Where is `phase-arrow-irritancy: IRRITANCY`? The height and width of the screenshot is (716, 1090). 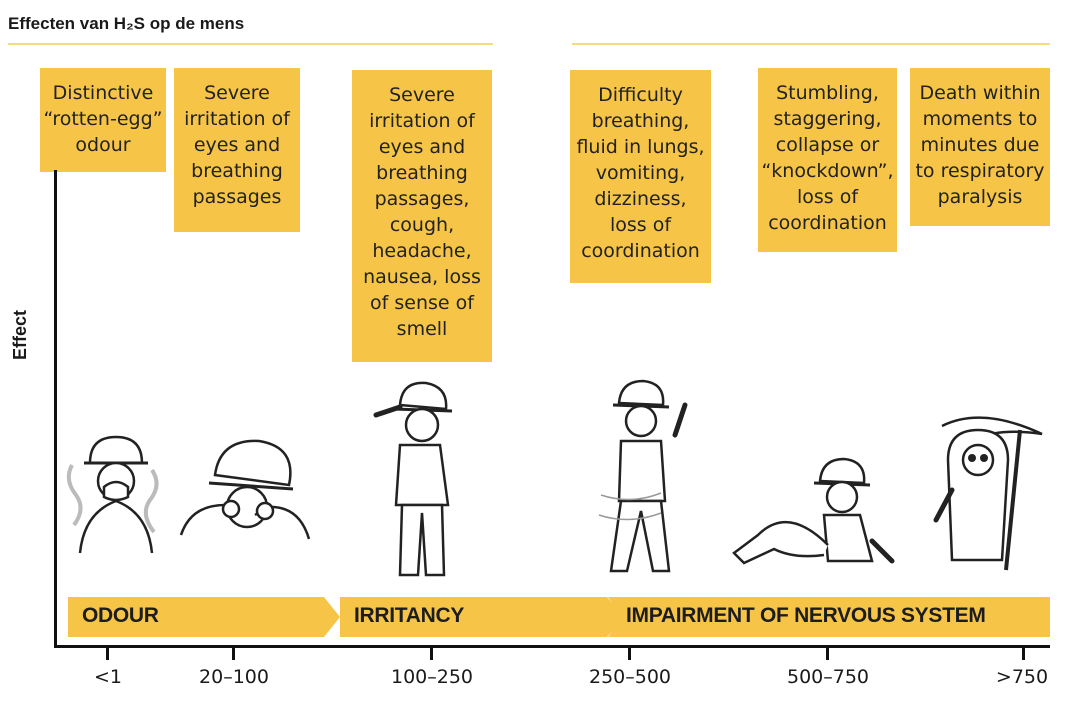 phase-arrow-irritancy: IRRITANCY is located at coordinates (482, 617).